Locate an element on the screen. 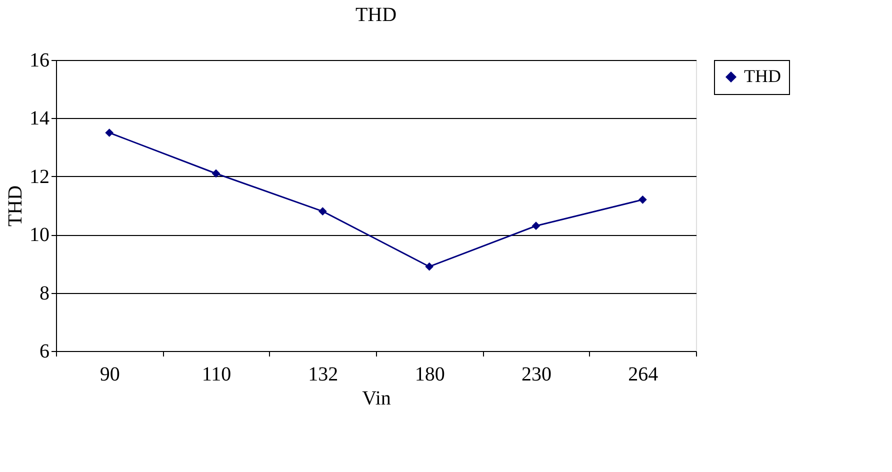 This screenshot has width=892, height=472. y-tick-label: 16 is located at coordinates (40, 61).